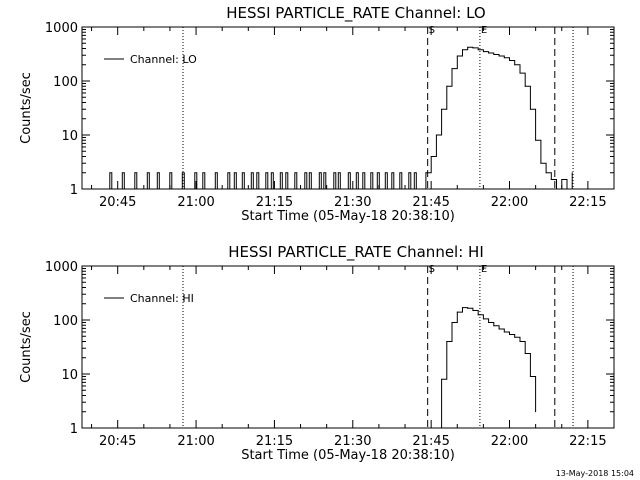  Describe the element at coordinates (594, 473) in the screenshot. I see `footer-timestamp: 13-May-2018 15:04` at that location.